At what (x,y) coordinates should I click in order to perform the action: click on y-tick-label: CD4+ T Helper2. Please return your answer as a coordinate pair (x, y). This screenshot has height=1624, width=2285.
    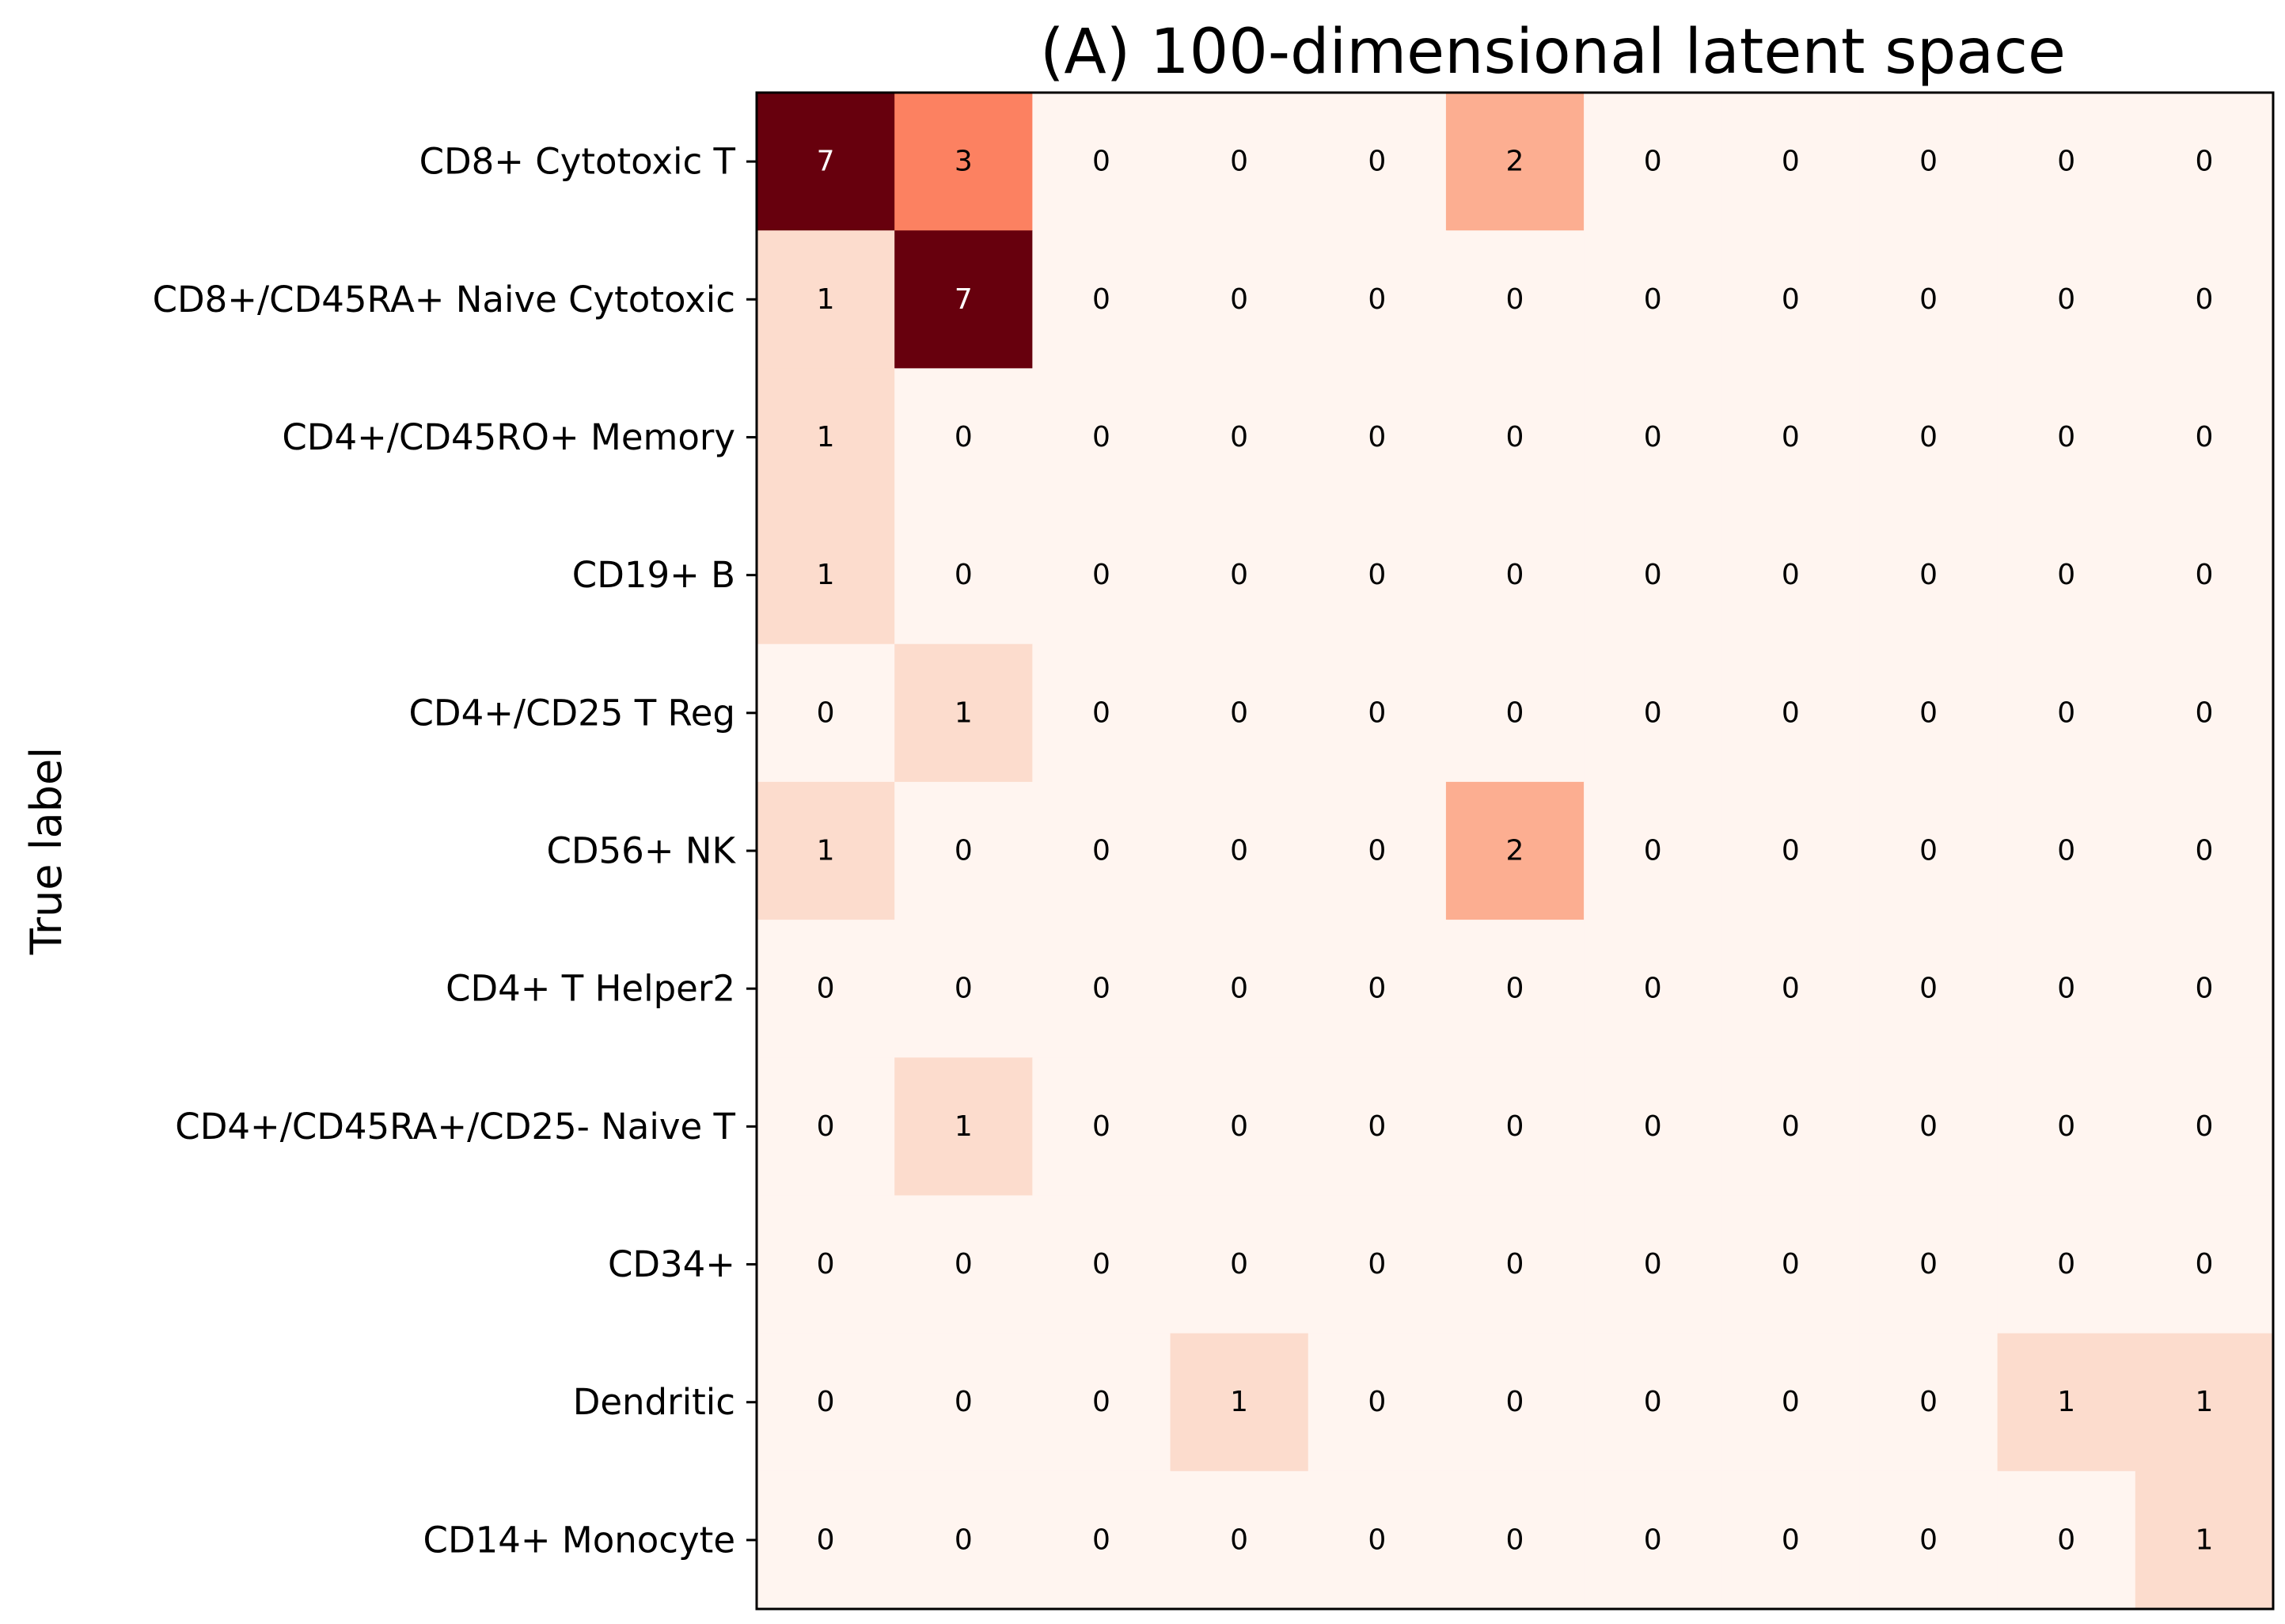
    Looking at the image, I should click on (590, 989).